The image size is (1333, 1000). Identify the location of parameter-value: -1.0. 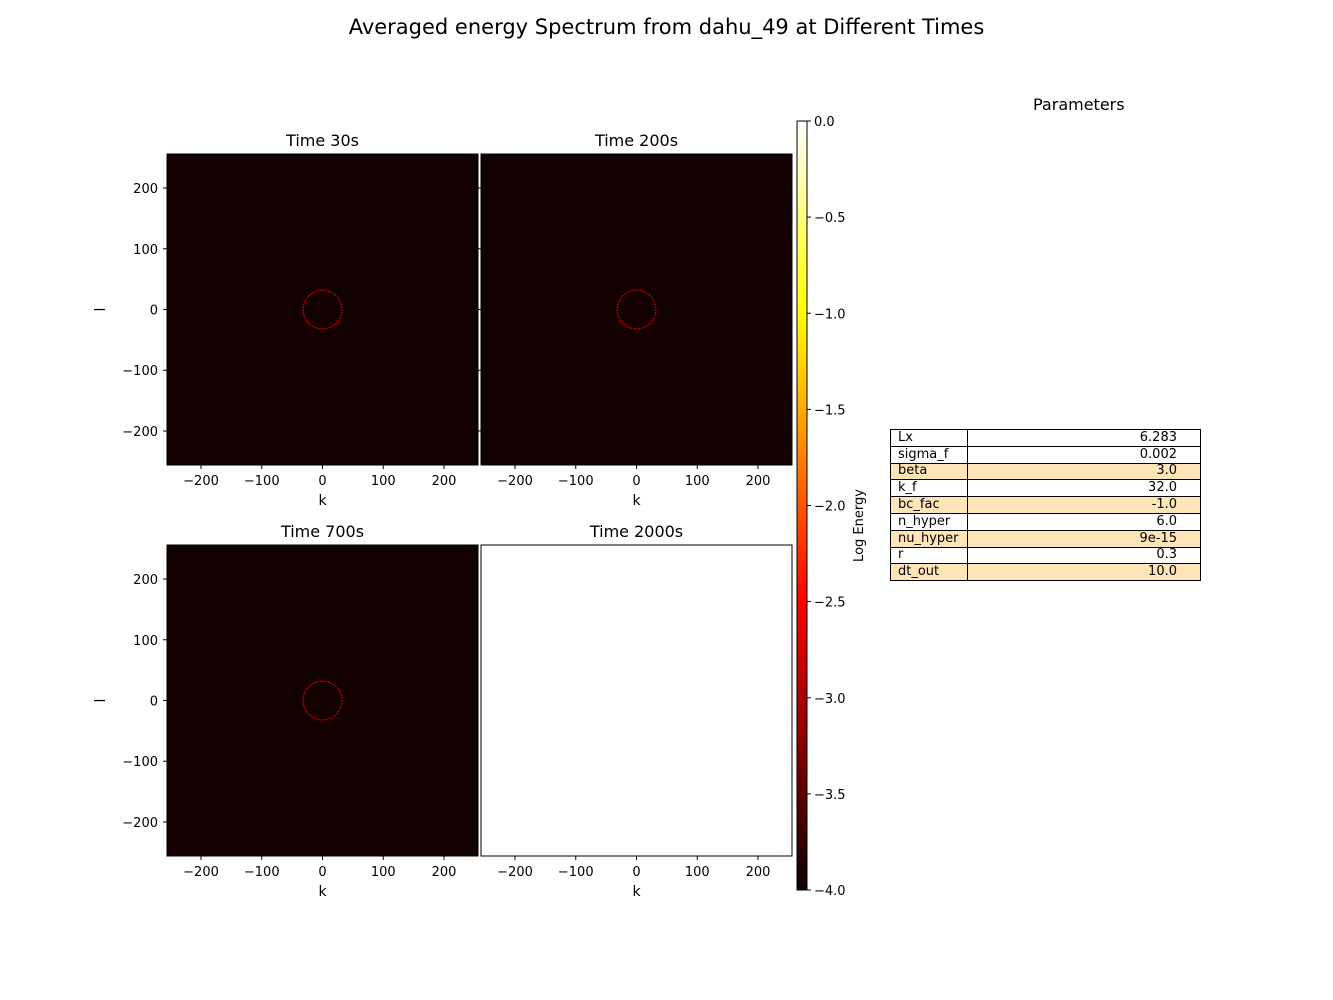
(1084, 505).